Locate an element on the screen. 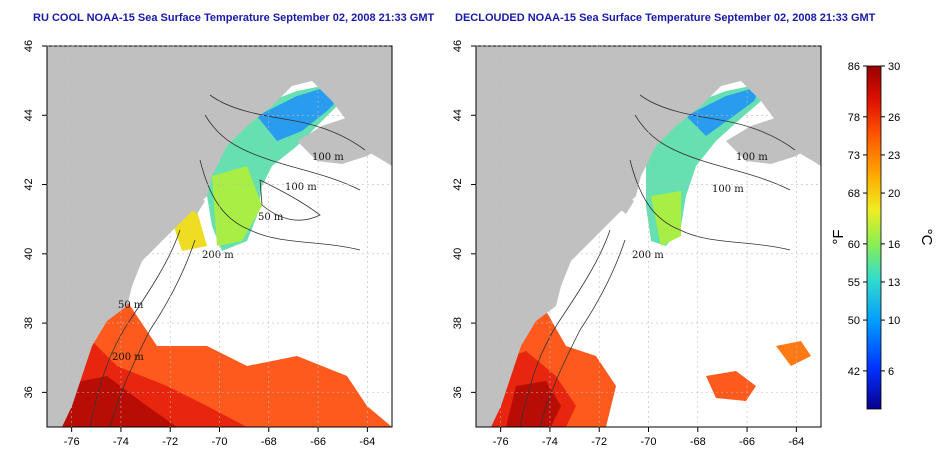  colorbar-f-label: 50 is located at coordinates (854, 321).